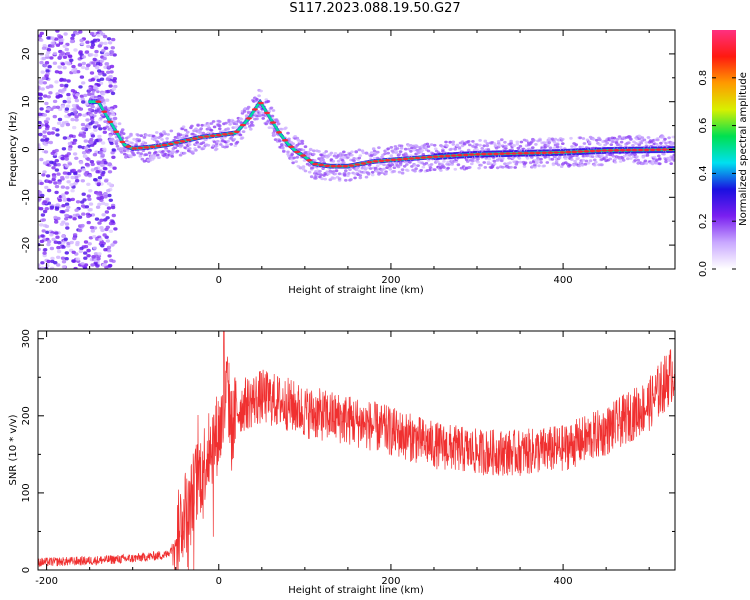 The height and width of the screenshot is (600, 750). What do you see at coordinates (703, 269) in the screenshot?
I see `colorbar-tick-label: 0.0` at bounding box center [703, 269].